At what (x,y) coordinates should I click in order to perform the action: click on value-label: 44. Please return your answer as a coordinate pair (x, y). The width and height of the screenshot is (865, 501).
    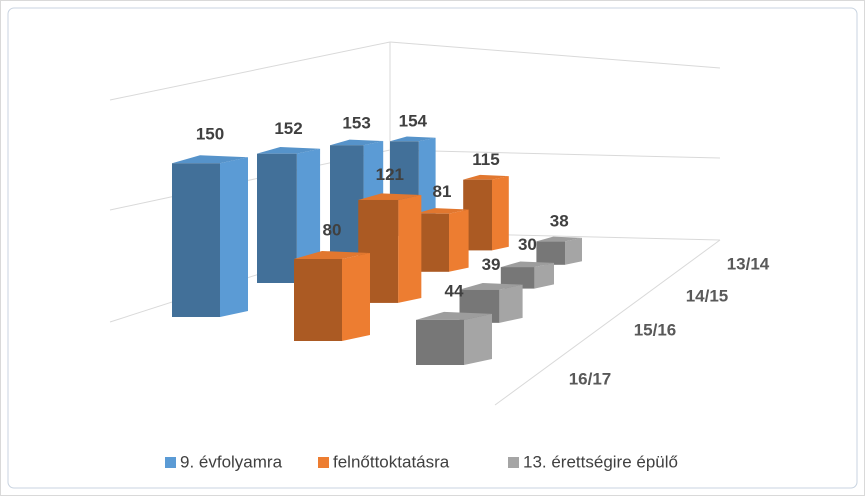
    Looking at the image, I should click on (454, 290).